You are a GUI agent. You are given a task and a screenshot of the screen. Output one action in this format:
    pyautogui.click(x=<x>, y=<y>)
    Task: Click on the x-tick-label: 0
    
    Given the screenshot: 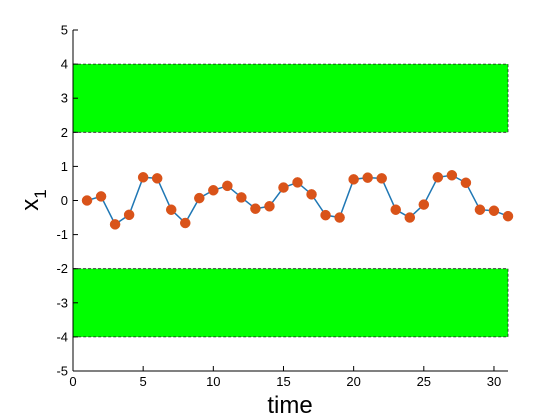 What is the action you would take?
    pyautogui.click(x=72, y=381)
    